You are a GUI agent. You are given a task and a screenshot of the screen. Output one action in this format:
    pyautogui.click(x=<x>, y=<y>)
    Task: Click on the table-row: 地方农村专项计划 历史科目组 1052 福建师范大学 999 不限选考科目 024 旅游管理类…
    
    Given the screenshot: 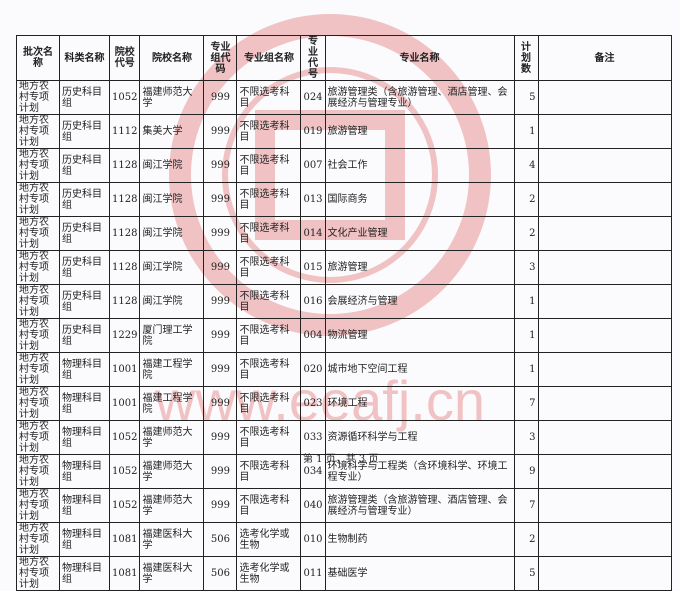 What is the action you would take?
    pyautogui.click(x=344, y=97)
    